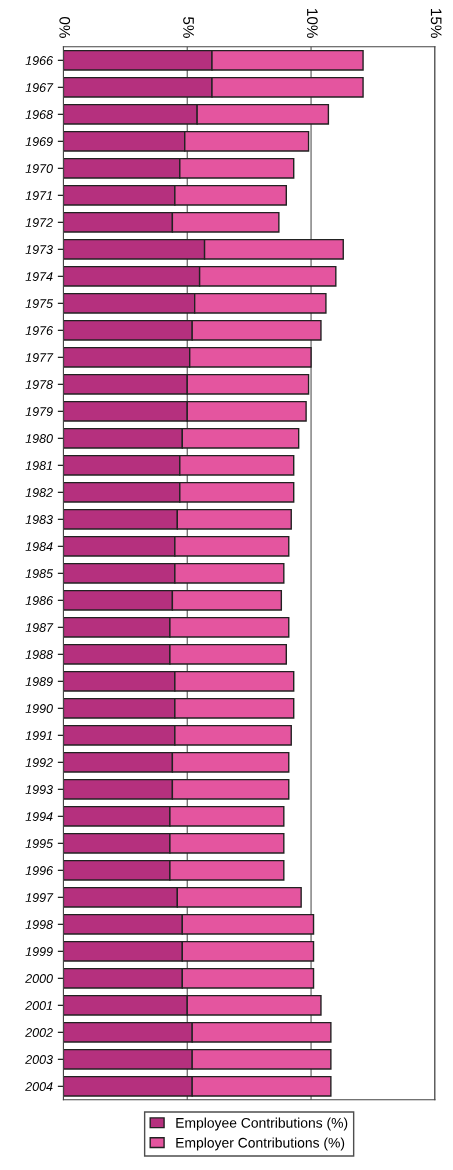 The width and height of the screenshot is (453, 1170). Describe the element at coordinates (39, 519) in the screenshot. I see `y-tick-label: 1983` at that location.